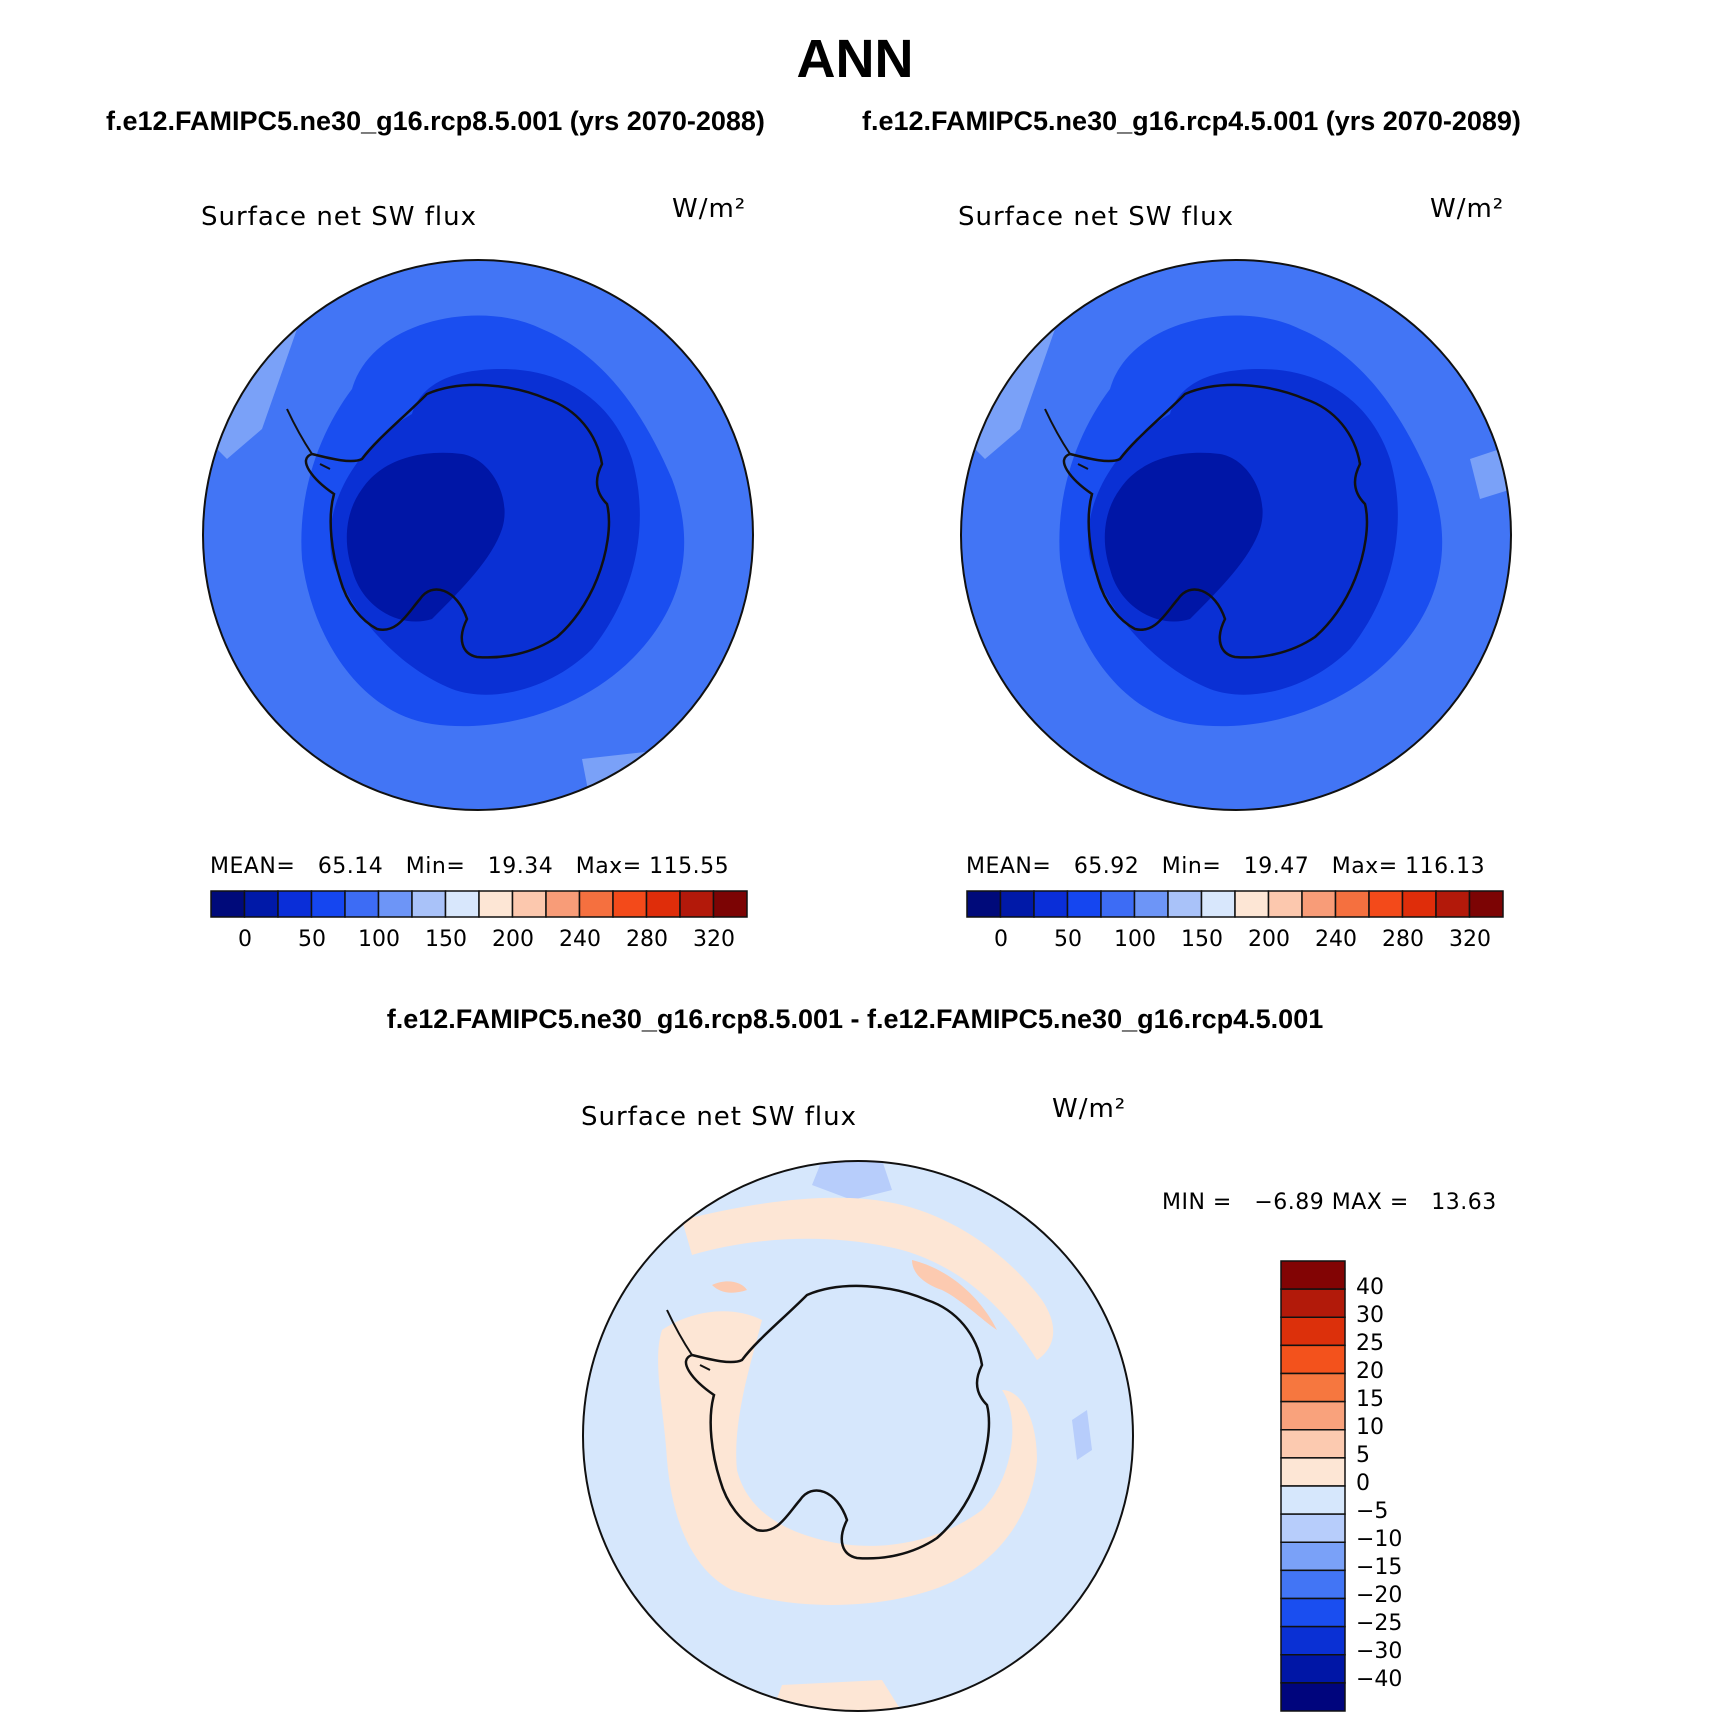 This screenshot has height=1712, width=1710. I want to click on min-value: −6.89, so click(1289, 1202).